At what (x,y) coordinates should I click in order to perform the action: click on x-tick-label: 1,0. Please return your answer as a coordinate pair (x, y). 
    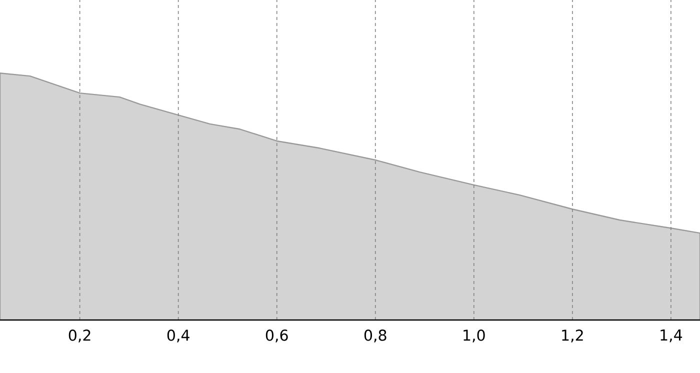
    Looking at the image, I should click on (474, 336).